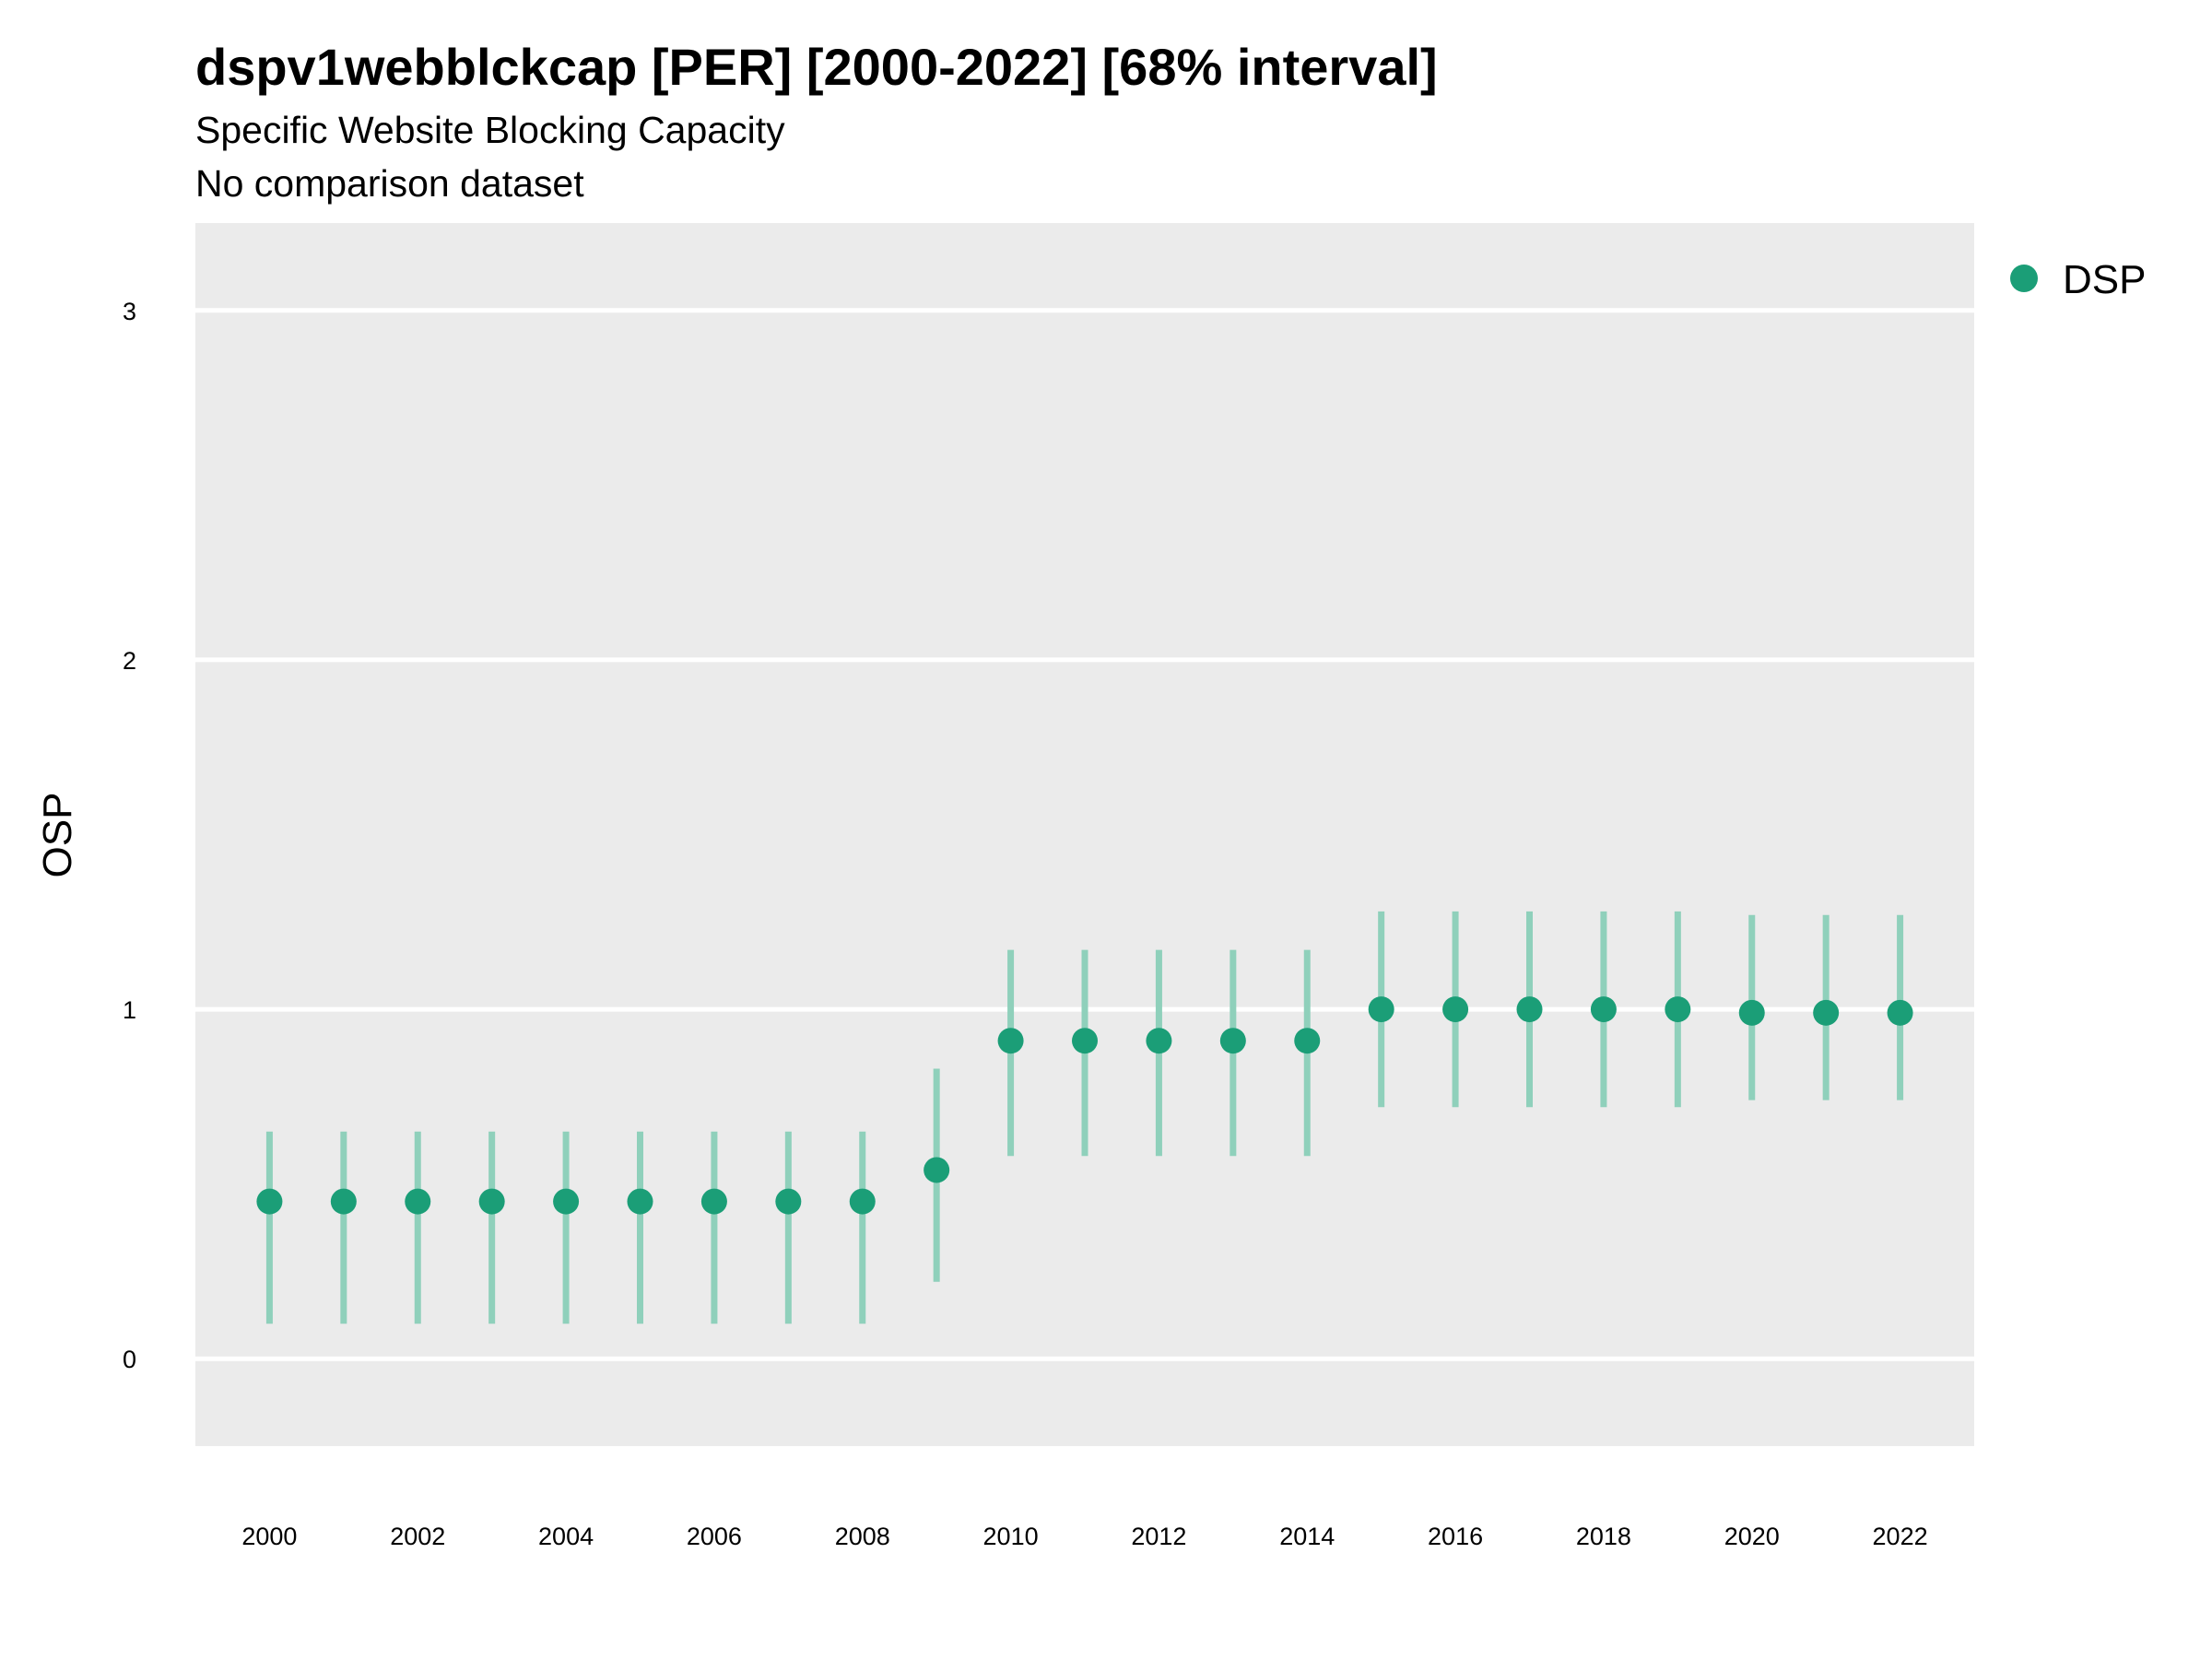 The width and height of the screenshot is (2212, 1659). What do you see at coordinates (490, 130) in the screenshot?
I see `chart-subtitle: Specific Website Blocking Capacity` at bounding box center [490, 130].